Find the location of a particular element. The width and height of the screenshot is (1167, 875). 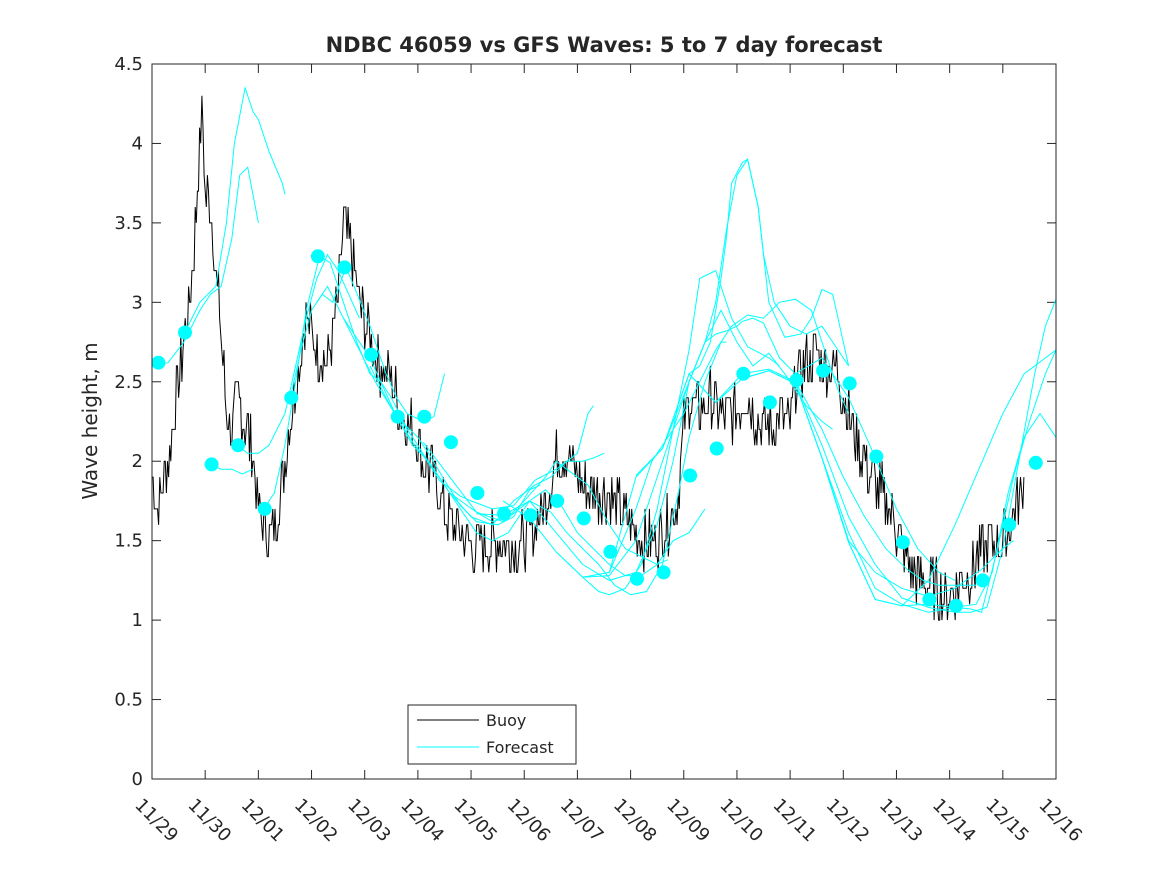

x-tick-label: 12/02 is located at coordinates (316, 821).